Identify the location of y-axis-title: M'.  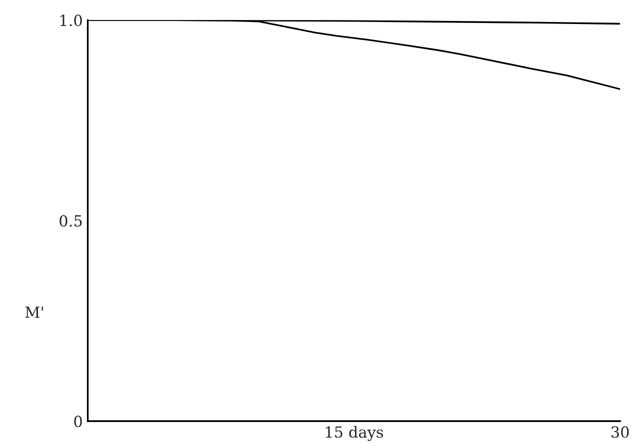
(34, 312).